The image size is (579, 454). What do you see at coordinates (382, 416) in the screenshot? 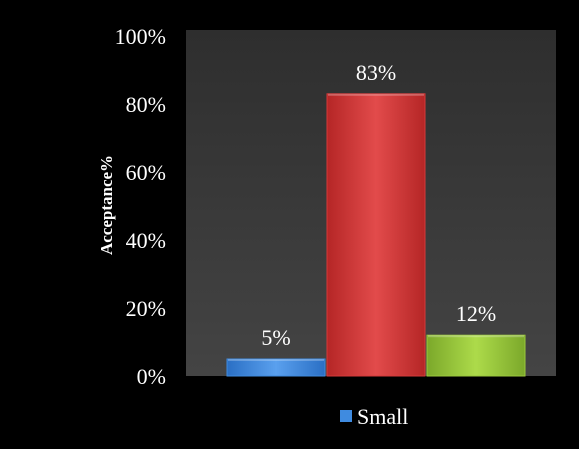
I see `legend-label-small: Small` at bounding box center [382, 416].